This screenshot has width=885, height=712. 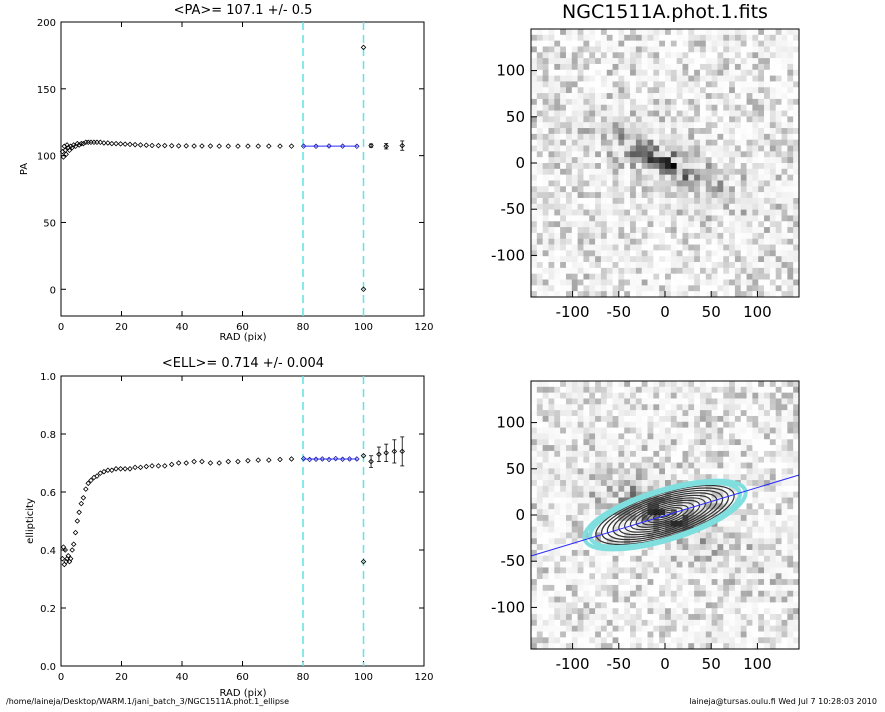 What do you see at coordinates (61, 677) in the screenshot?
I see `ell-x-tick-label: 0` at bounding box center [61, 677].